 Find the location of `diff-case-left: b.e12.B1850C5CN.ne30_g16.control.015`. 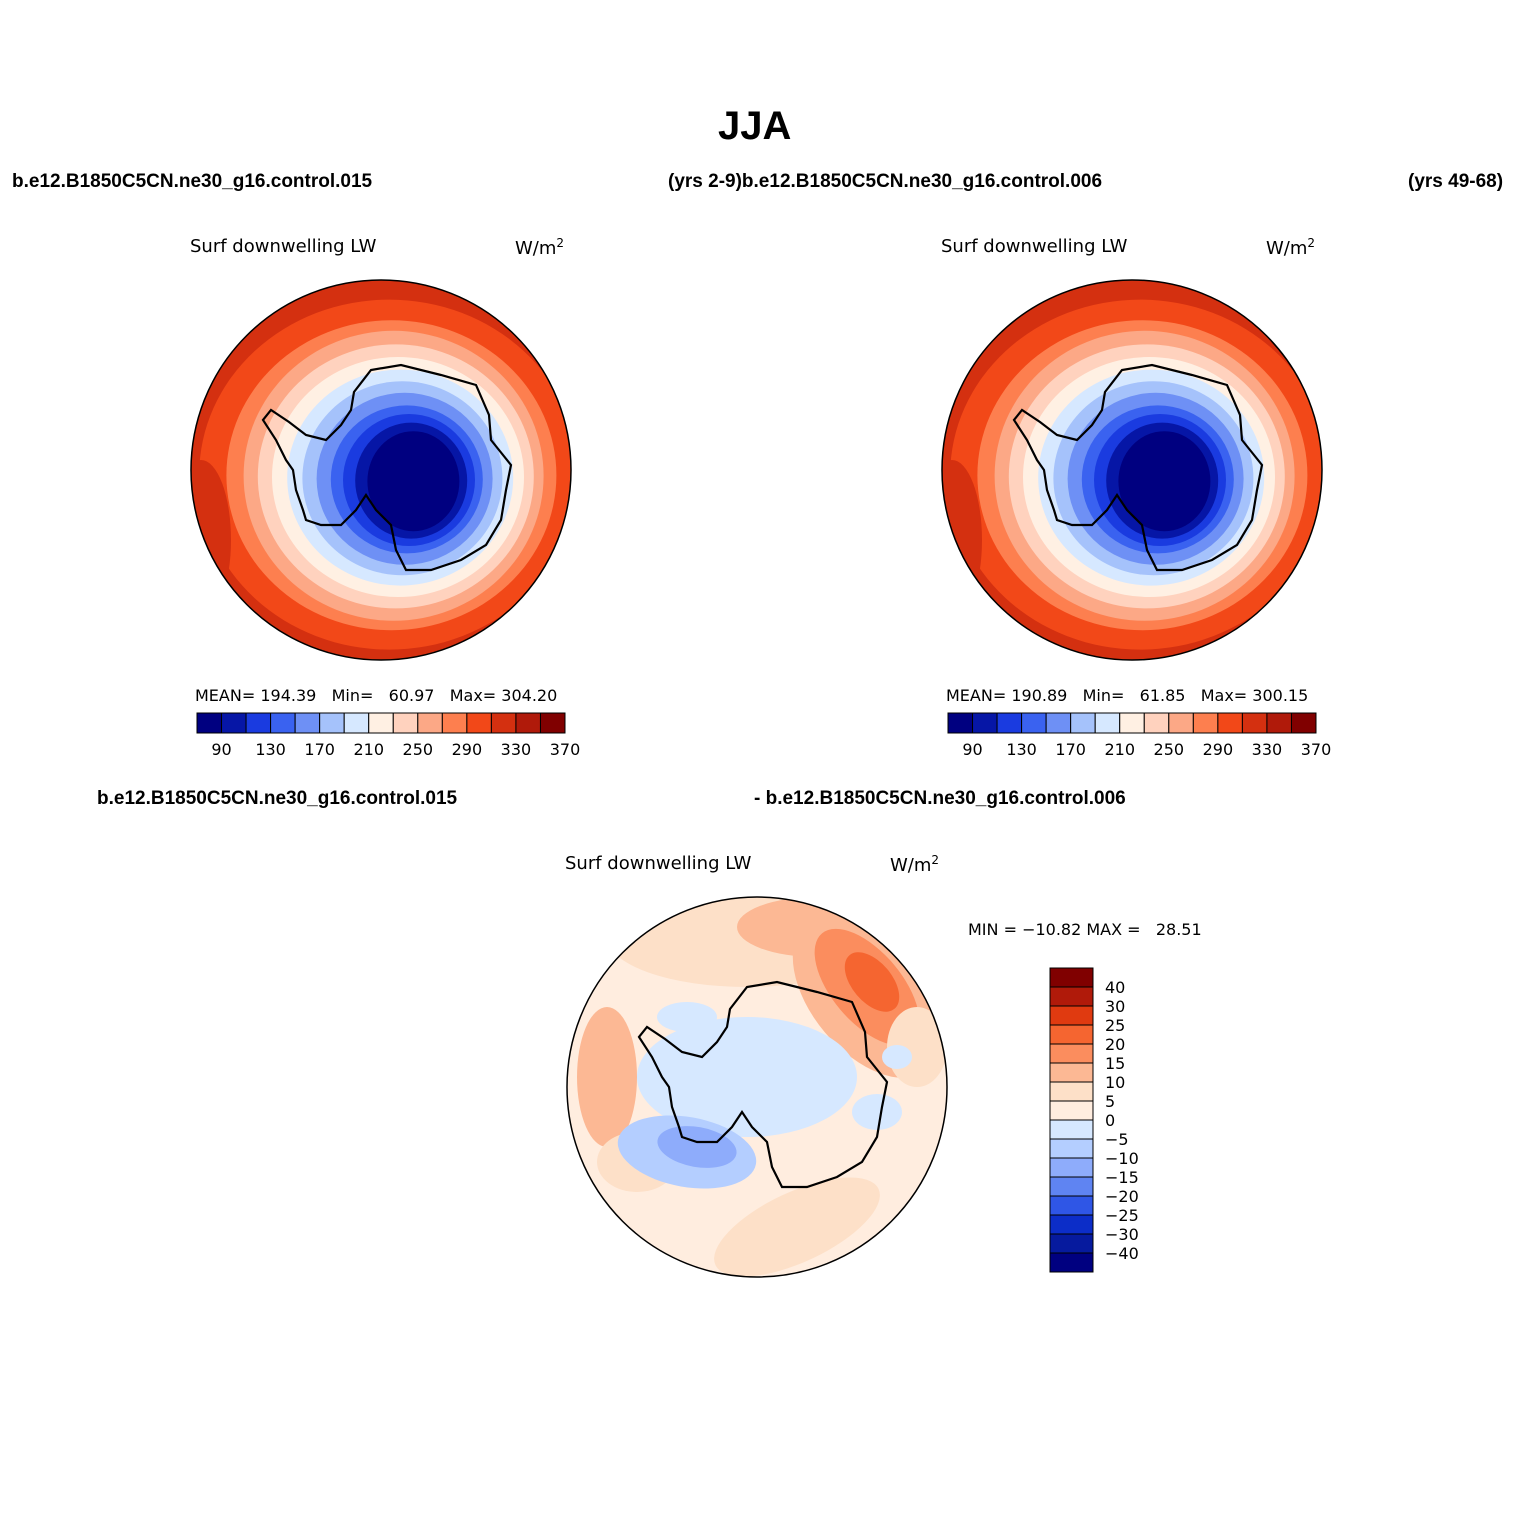

diff-case-left: b.e12.B1850C5CN.ne30_g16.control.015 is located at coordinates (277, 798).